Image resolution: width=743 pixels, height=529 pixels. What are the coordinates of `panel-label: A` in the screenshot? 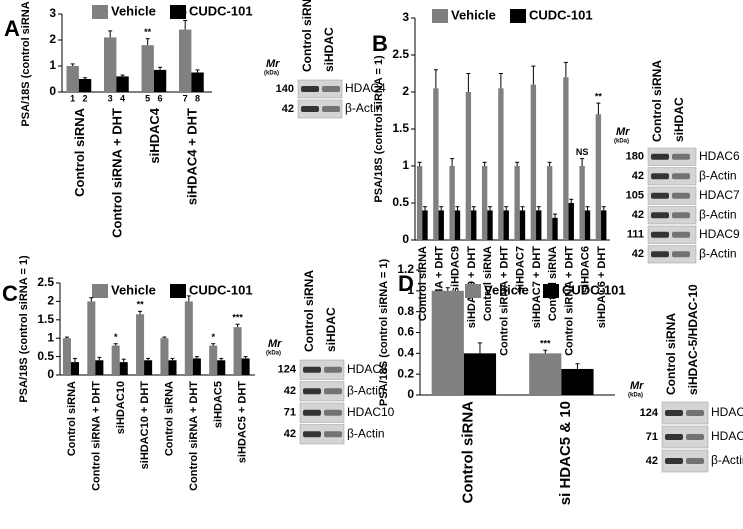 It's located at (12, 28).